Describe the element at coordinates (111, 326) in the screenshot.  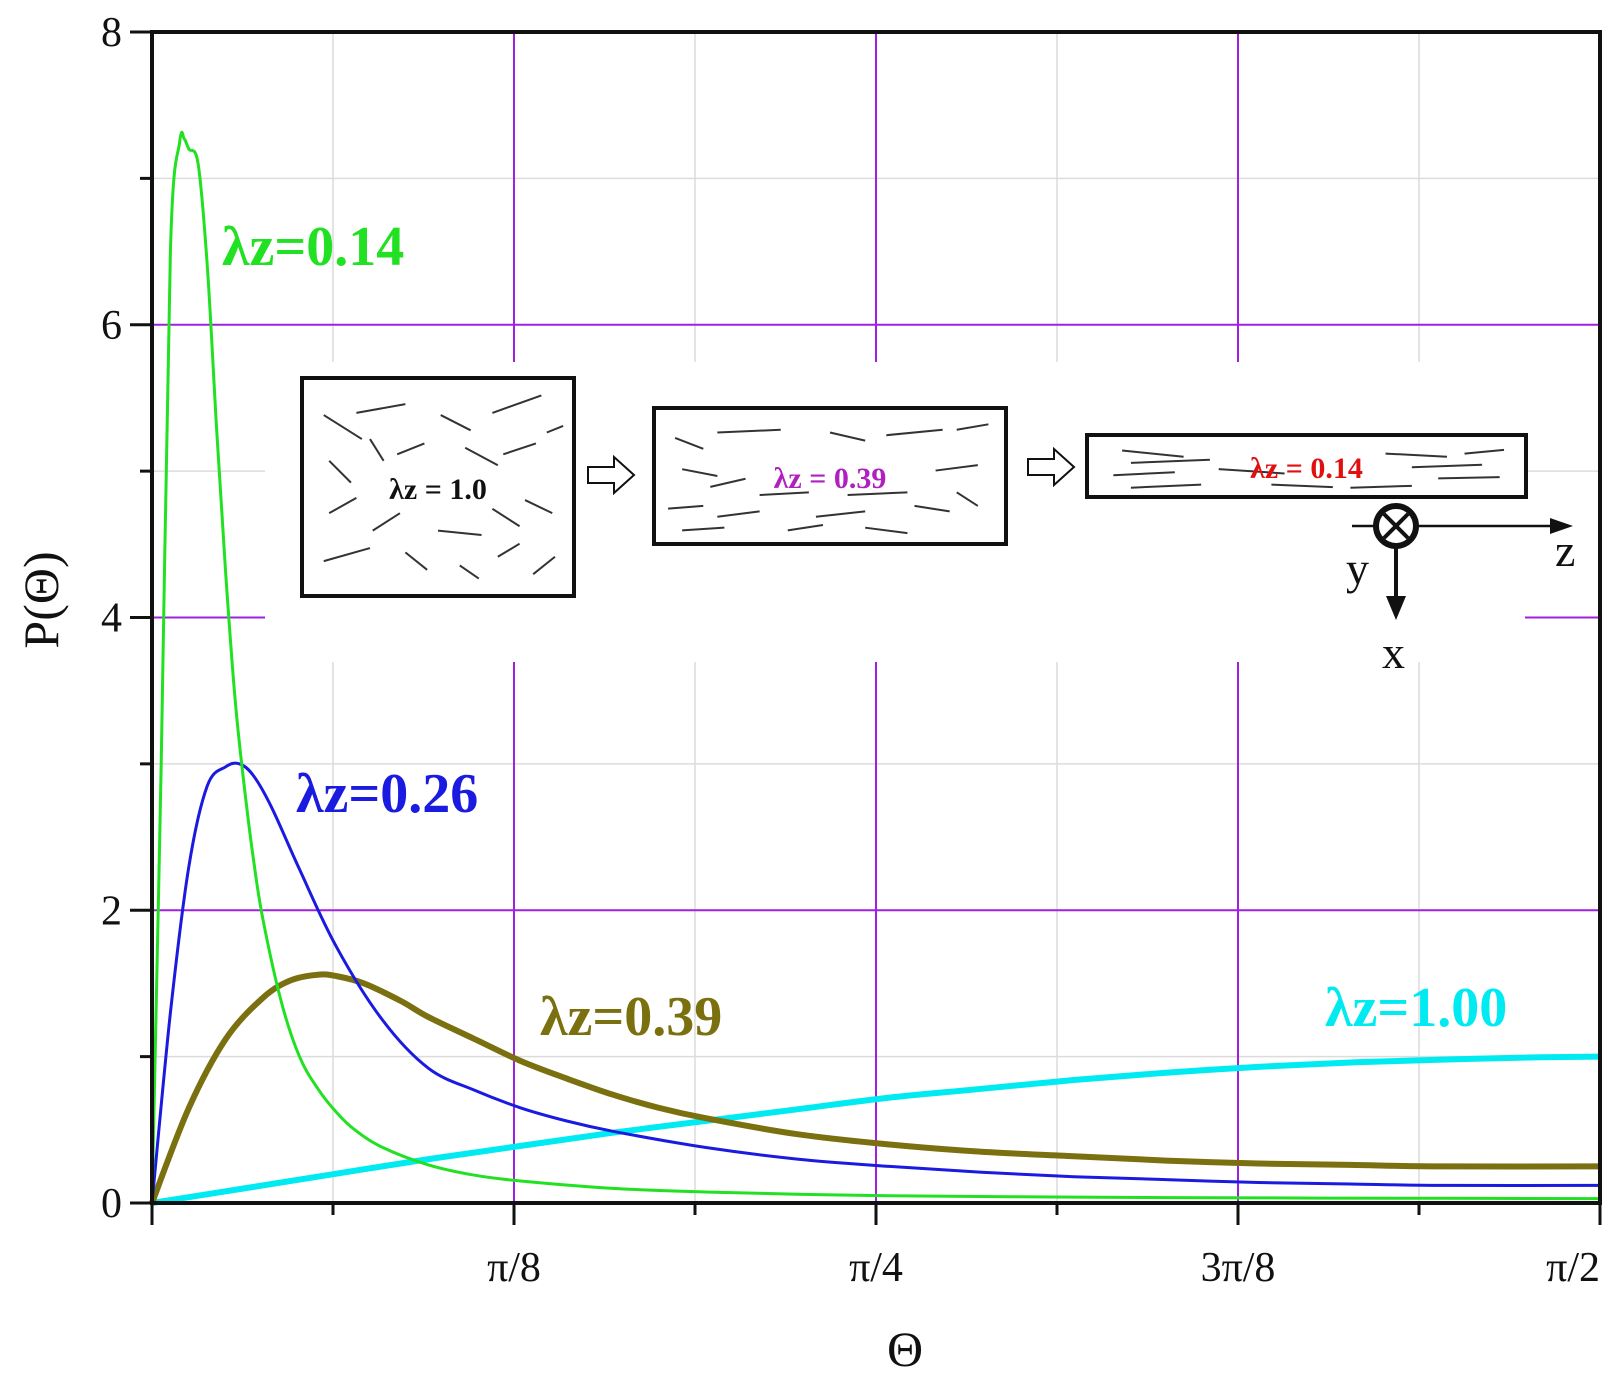
I see `y-tick-label: 6` at that location.